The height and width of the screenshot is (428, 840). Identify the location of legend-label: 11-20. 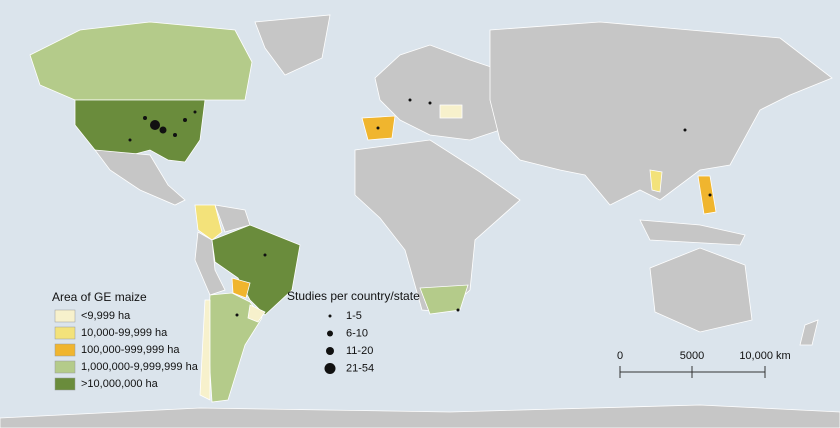
(359, 351).